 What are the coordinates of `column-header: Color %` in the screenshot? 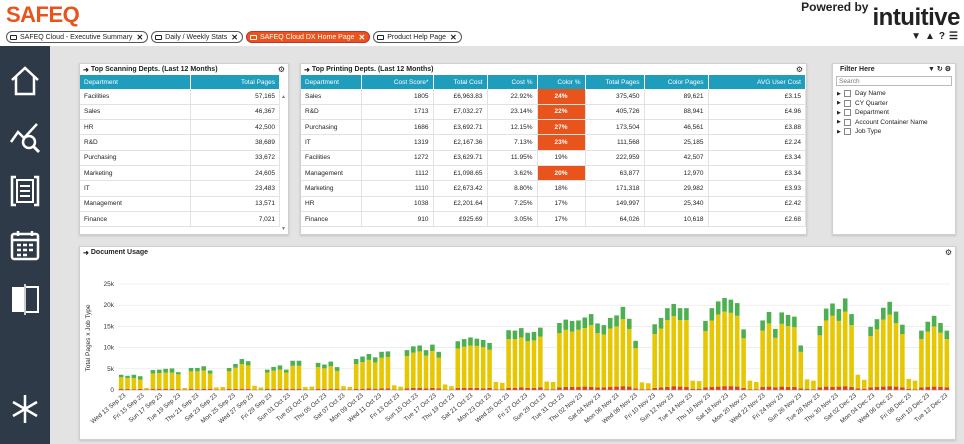 It's located at (561, 82).